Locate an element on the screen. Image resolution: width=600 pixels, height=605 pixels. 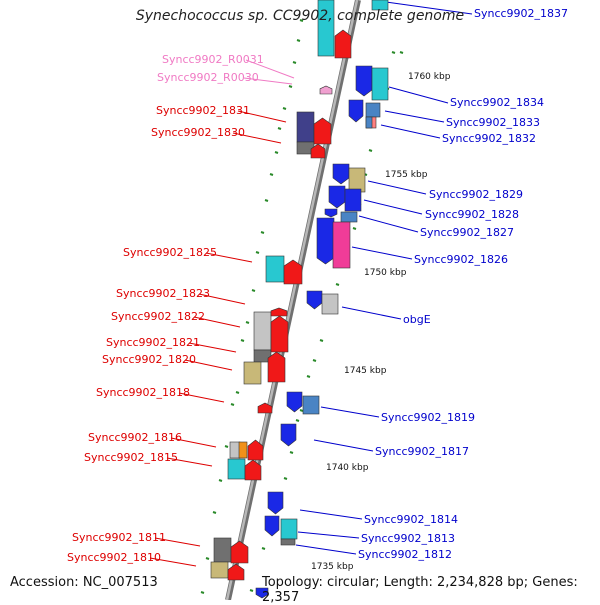
gene-label-syncc9902-1829: Syncc9902_1829 is located at coordinates (476, 194).